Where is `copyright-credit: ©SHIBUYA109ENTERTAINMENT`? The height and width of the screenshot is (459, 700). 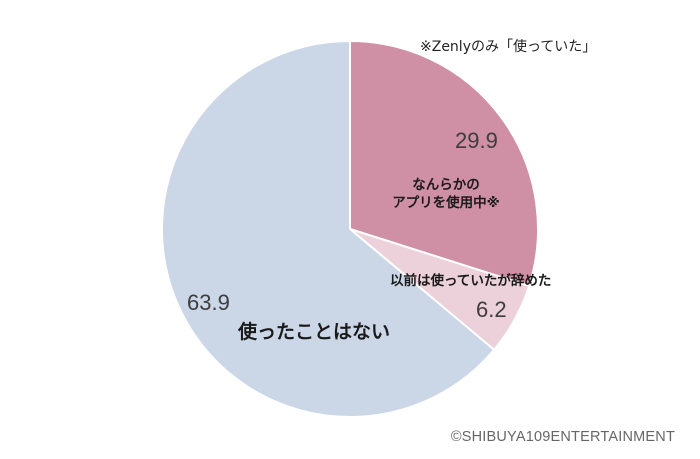 copyright-credit: ©SHIBUYA109ENTERTAINMENT is located at coordinates (562, 437).